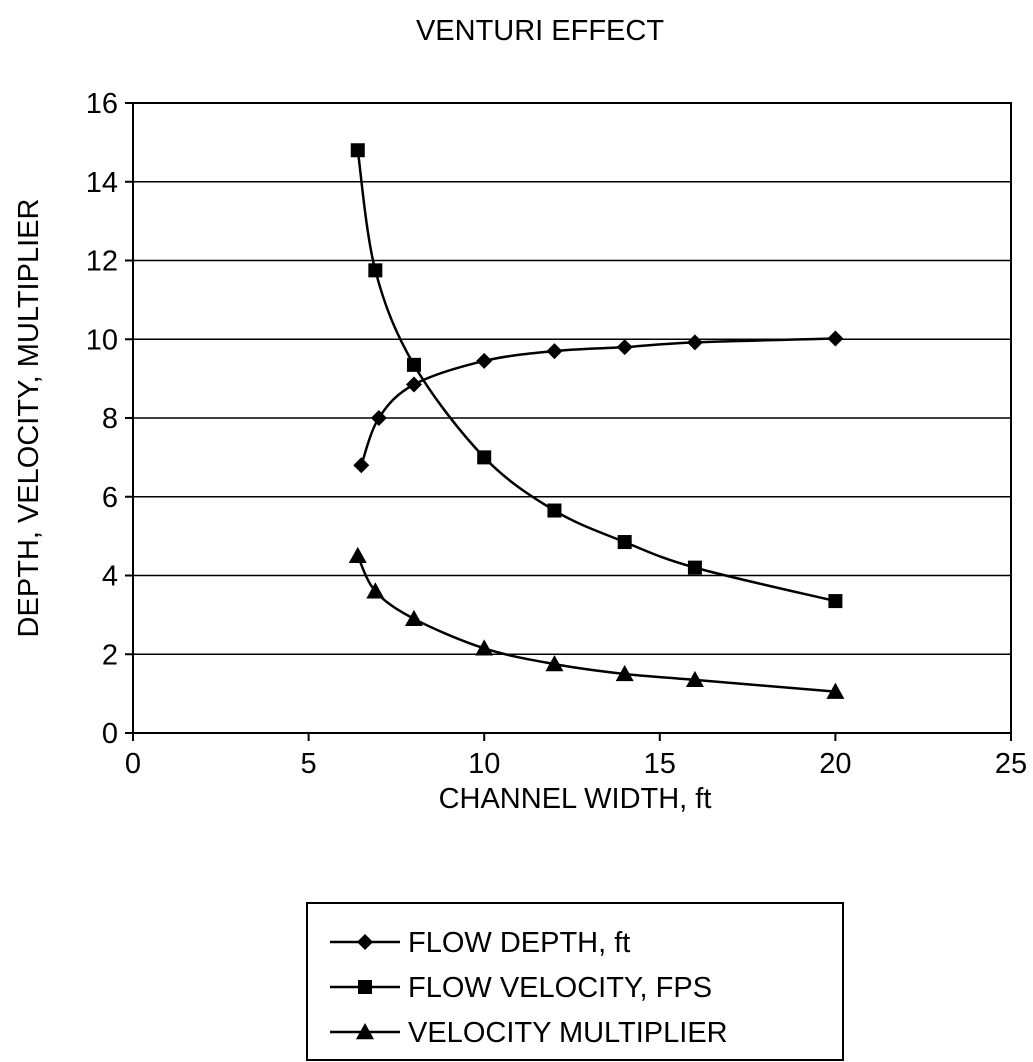  What do you see at coordinates (133, 764) in the screenshot?
I see `x-tick-label-0: 0` at bounding box center [133, 764].